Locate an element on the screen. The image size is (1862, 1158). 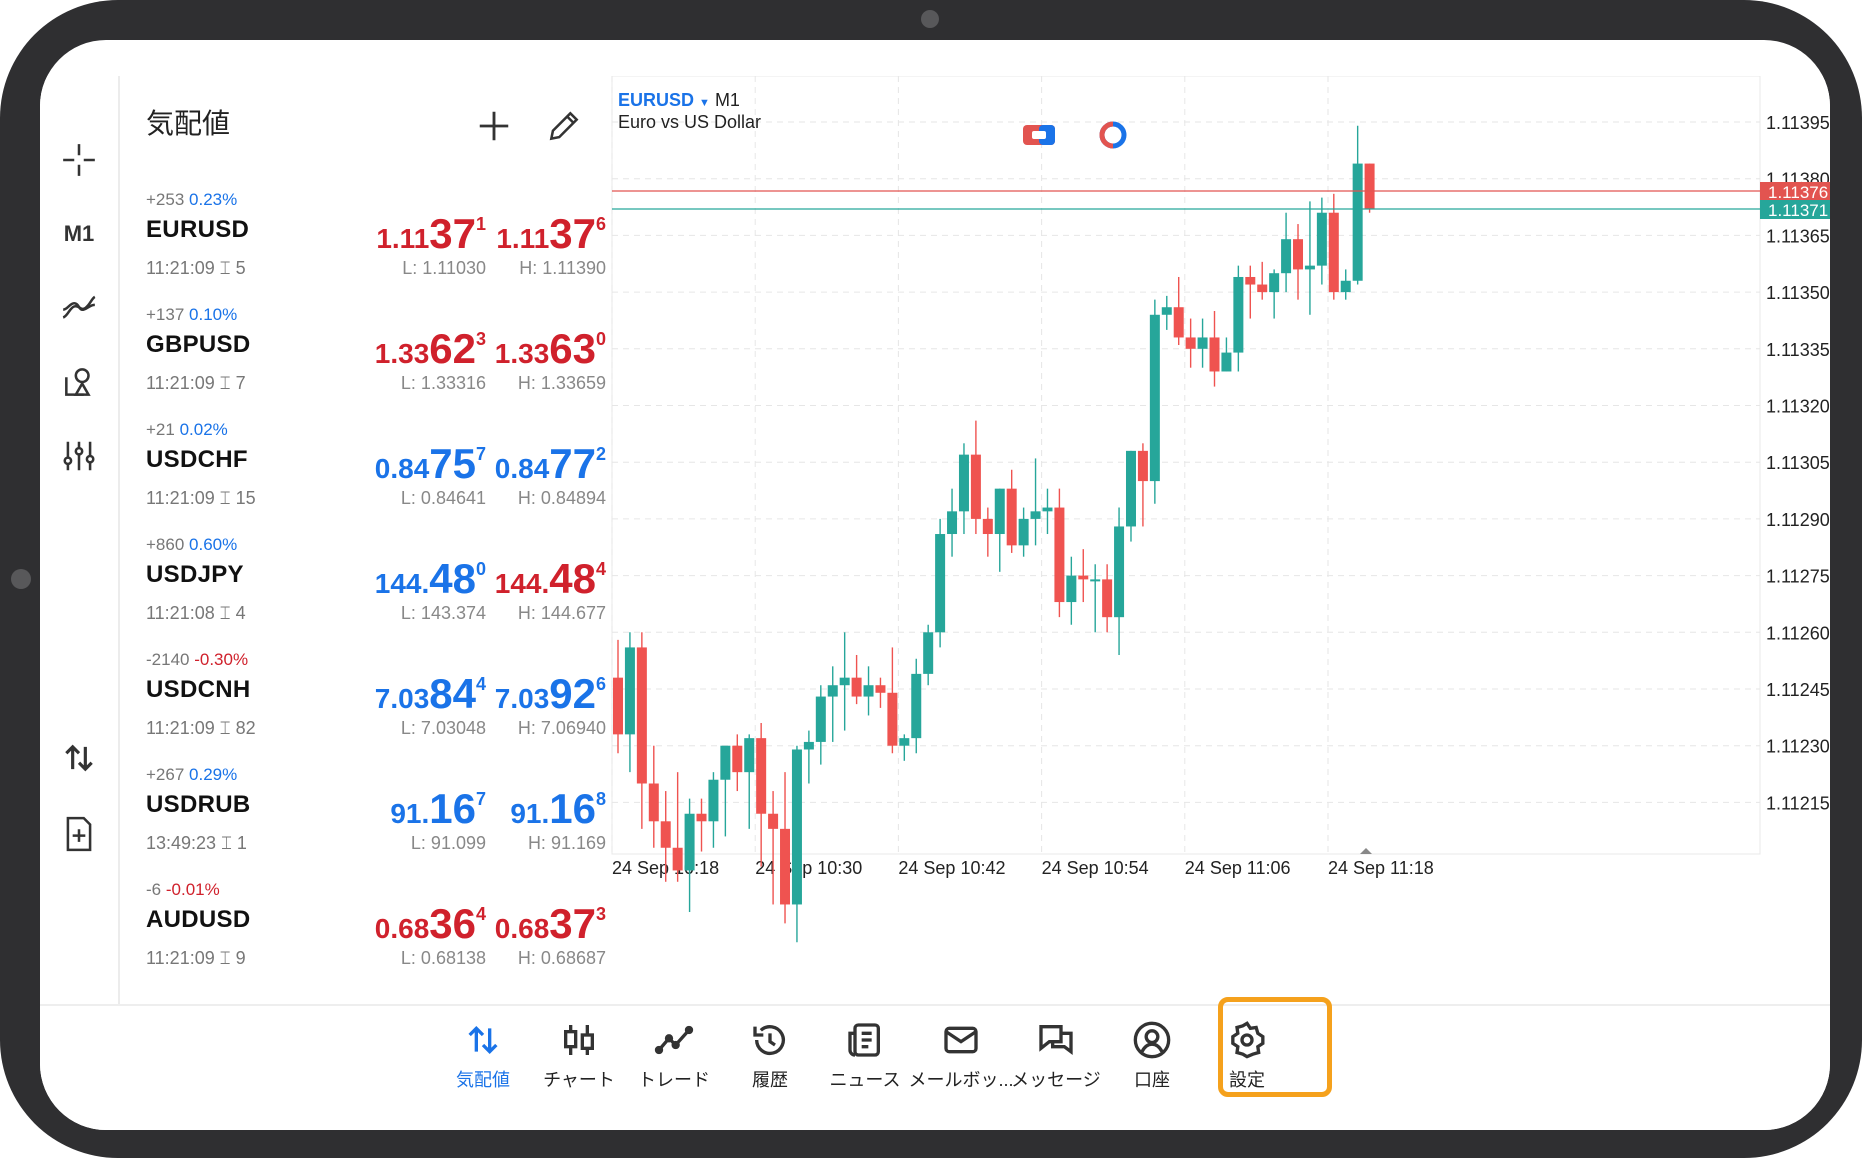
time-axis-label: 24 Sep 11:06 is located at coordinates (1238, 868).